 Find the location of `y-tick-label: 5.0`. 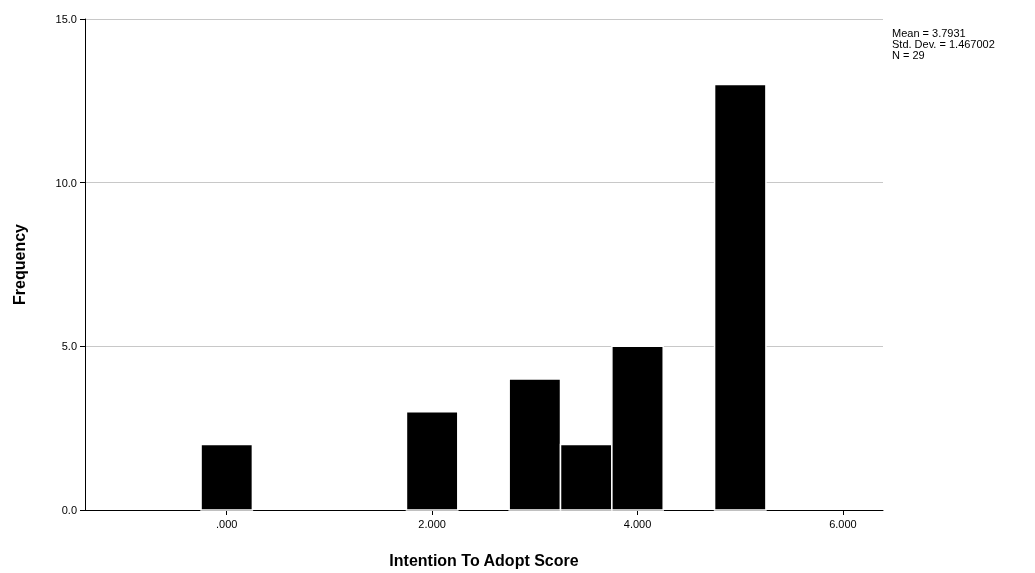

y-tick-label: 5.0 is located at coordinates (69, 346).